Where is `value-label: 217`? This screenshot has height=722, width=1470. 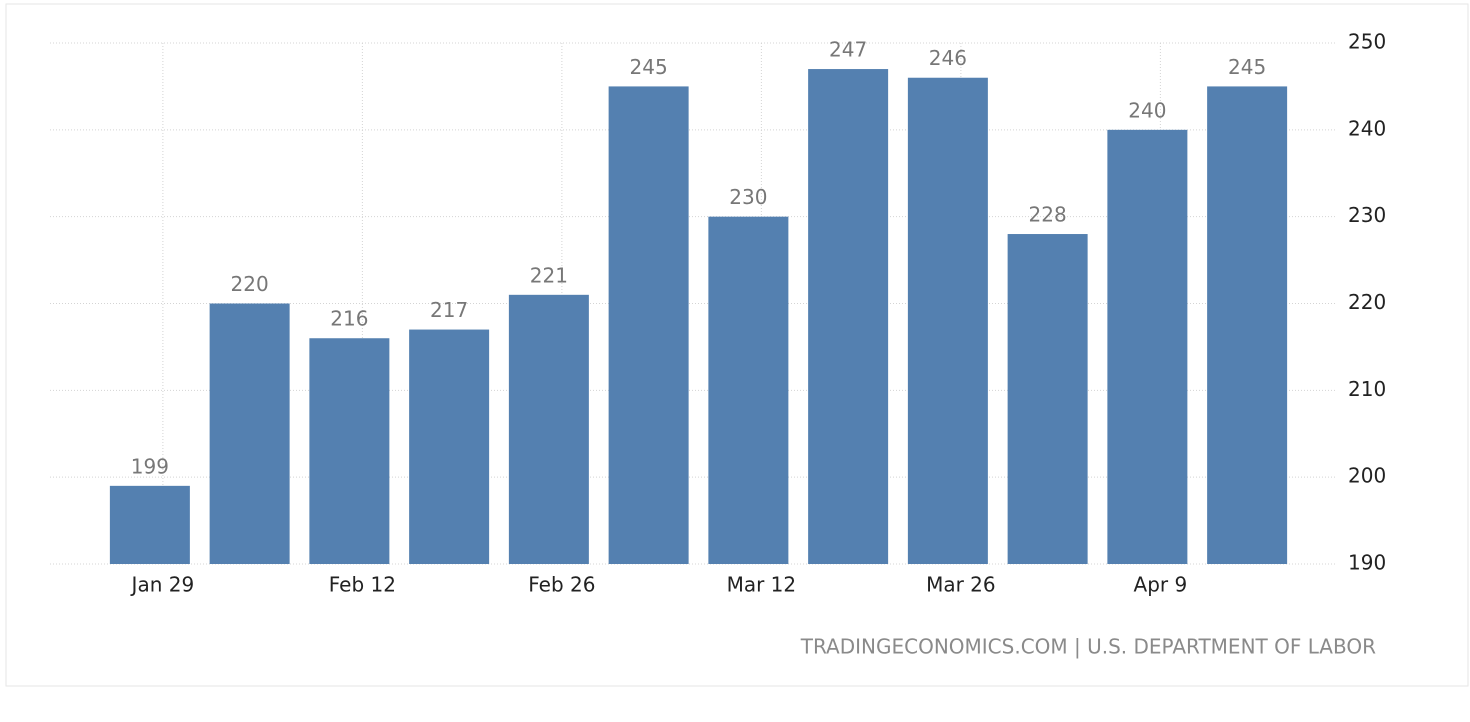 value-label: 217 is located at coordinates (449, 310).